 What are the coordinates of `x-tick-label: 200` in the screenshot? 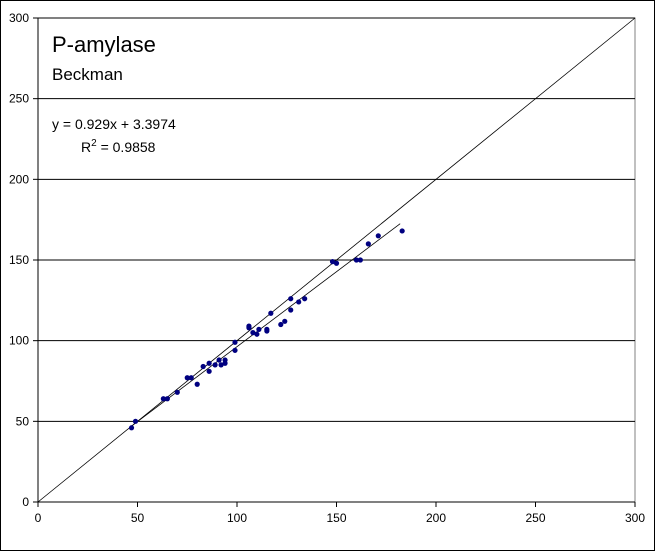 It's located at (436, 518).